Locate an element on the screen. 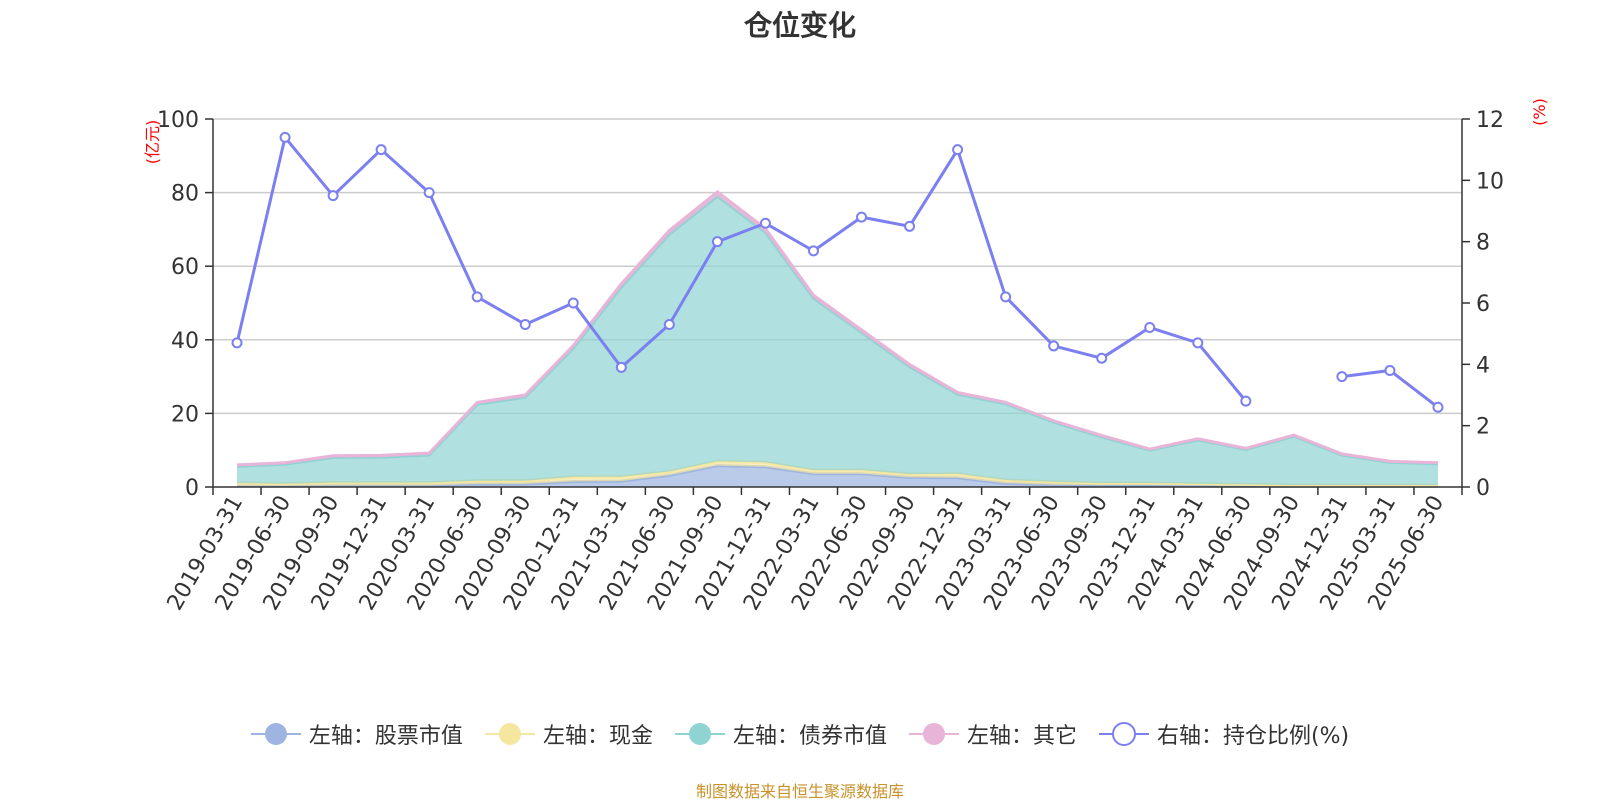 This screenshot has height=802, width=1600. legend-item-other: 左轴：其它 is located at coordinates (992, 734).